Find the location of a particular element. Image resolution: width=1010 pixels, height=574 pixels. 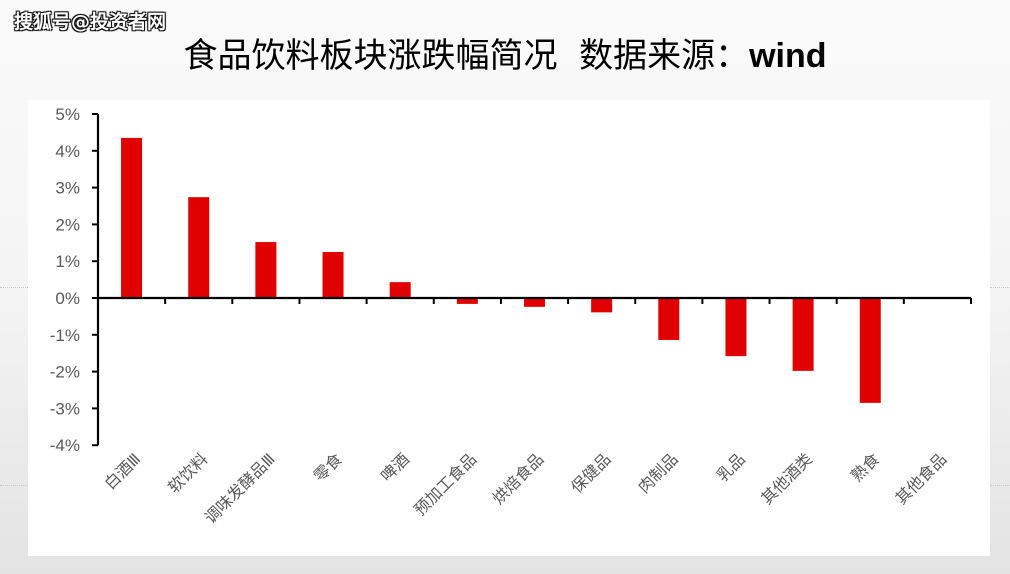

watermark: 搜狐号@投资者网 is located at coordinates (90, 22).